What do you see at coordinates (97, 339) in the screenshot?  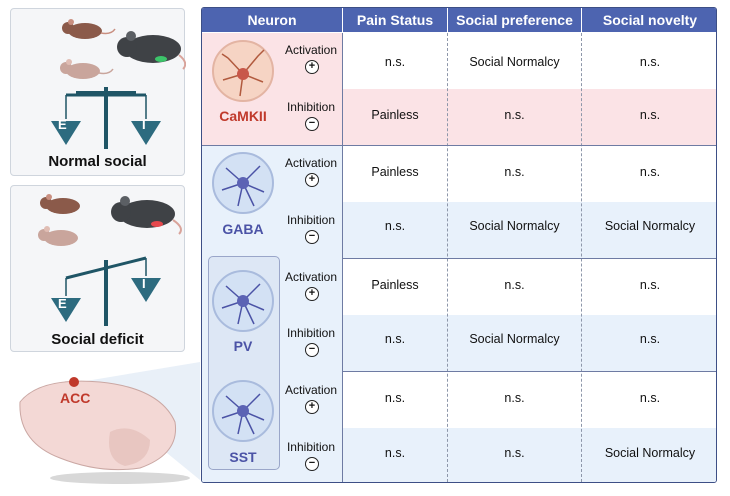 I see `social-deficit-caption: Social deficit` at bounding box center [97, 339].